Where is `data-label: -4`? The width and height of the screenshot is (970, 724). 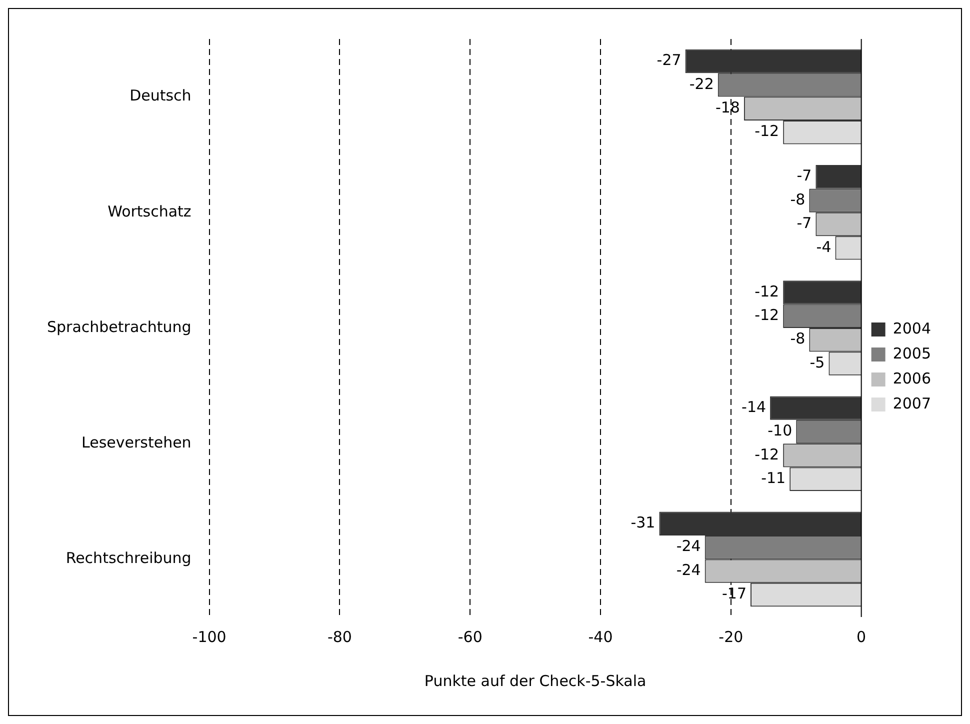 data-label: -4 is located at coordinates (824, 247).